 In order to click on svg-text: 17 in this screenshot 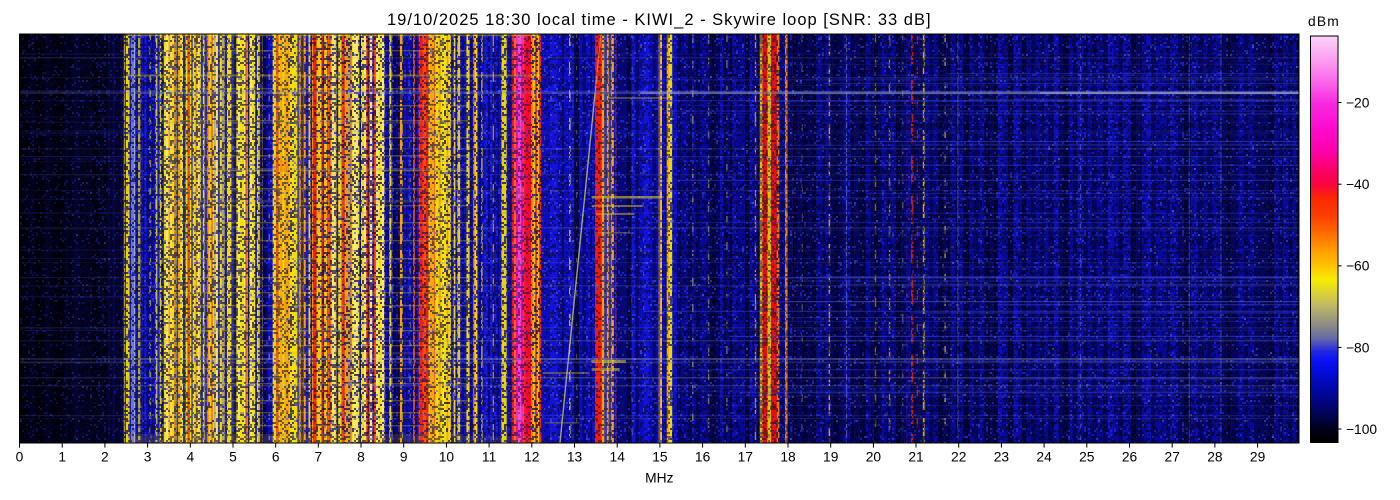, I will do `click(745, 457)`.